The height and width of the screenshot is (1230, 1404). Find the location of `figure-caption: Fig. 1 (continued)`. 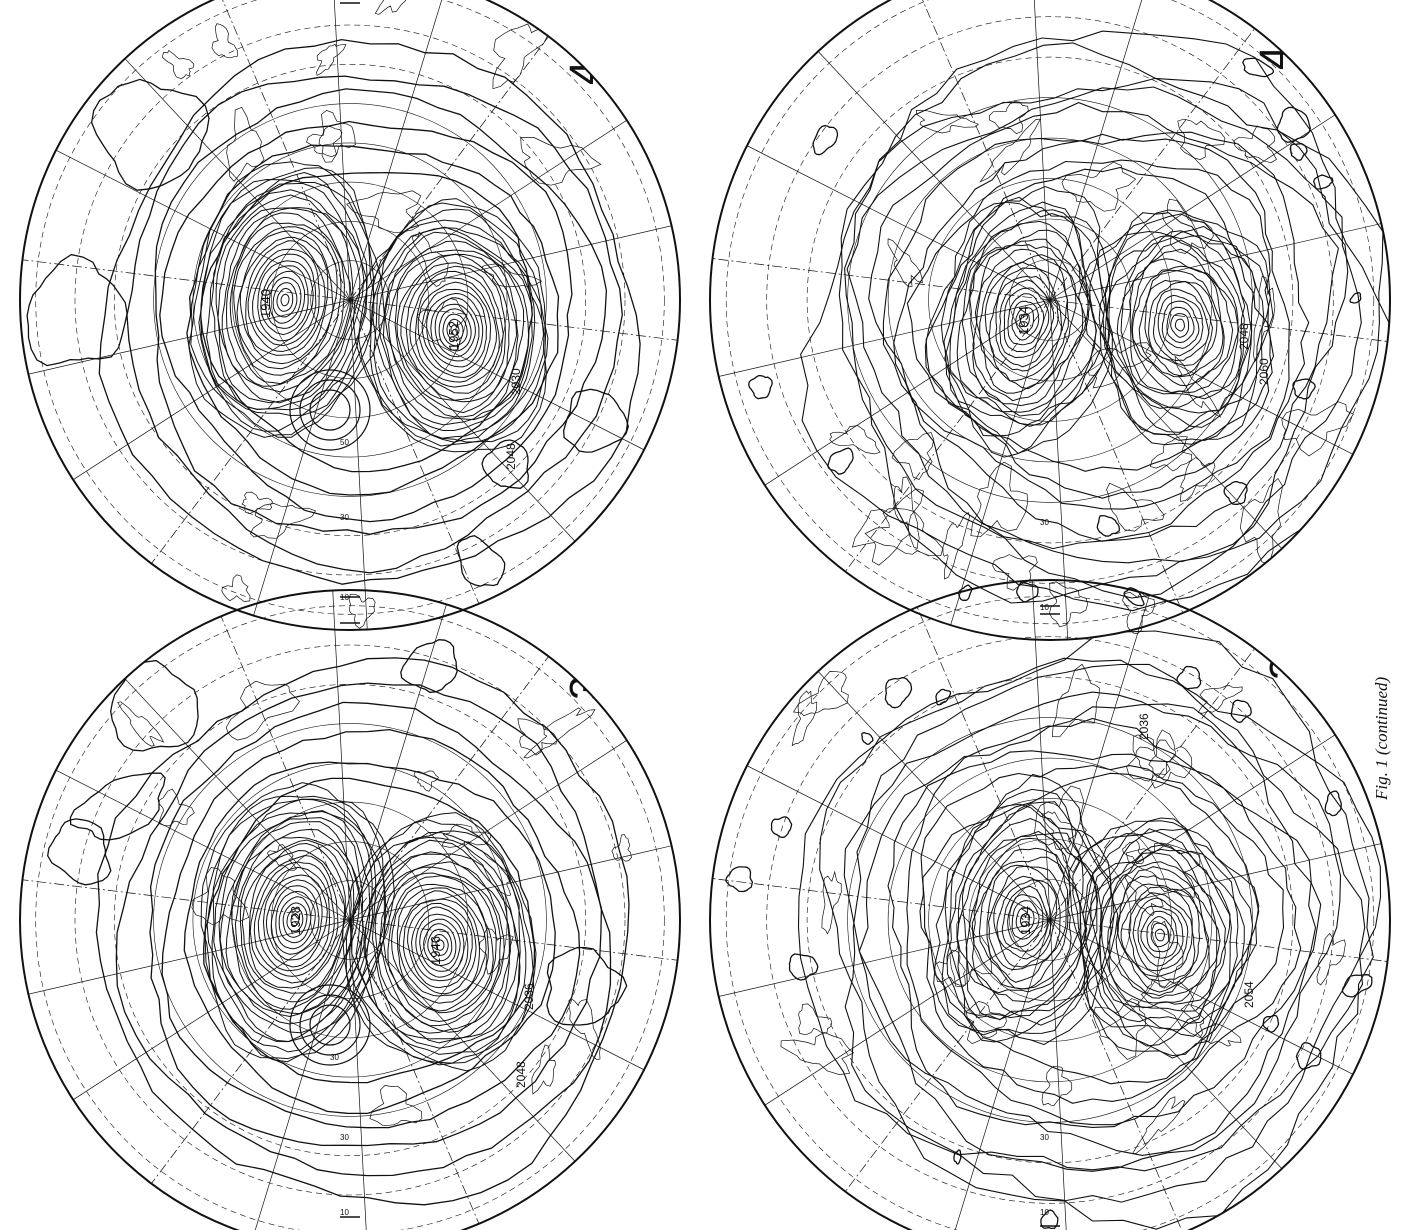

figure-caption: Fig. 1 (continued) is located at coordinates (1370, 690).